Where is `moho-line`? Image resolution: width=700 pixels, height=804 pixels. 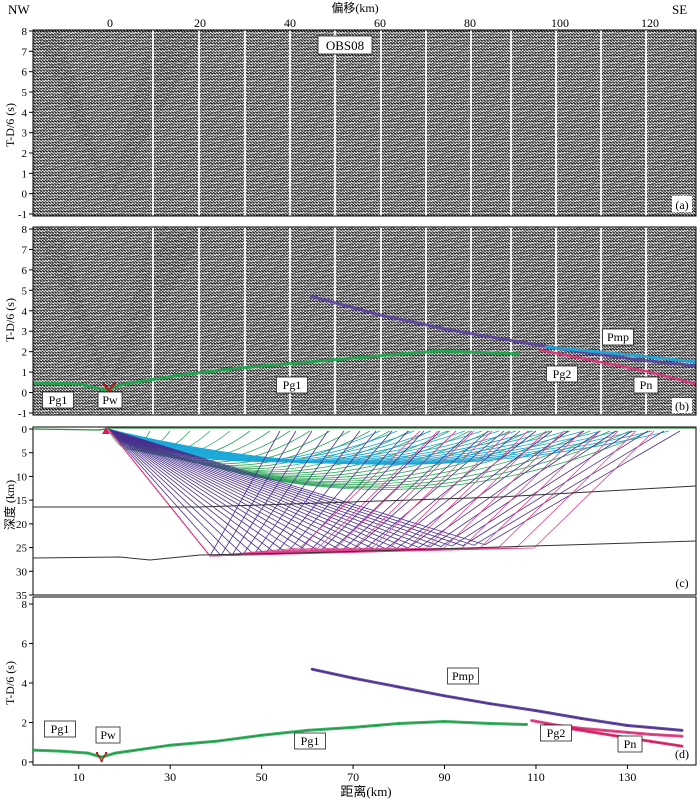 moho-line is located at coordinates (364, 550).